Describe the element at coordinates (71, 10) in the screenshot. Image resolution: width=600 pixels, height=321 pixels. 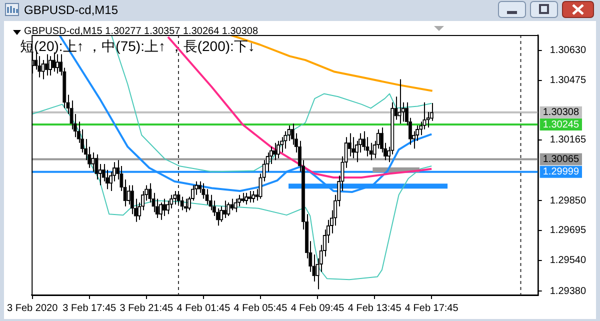
I see `chart-title: GBPUSD-cd,M15` at that location.